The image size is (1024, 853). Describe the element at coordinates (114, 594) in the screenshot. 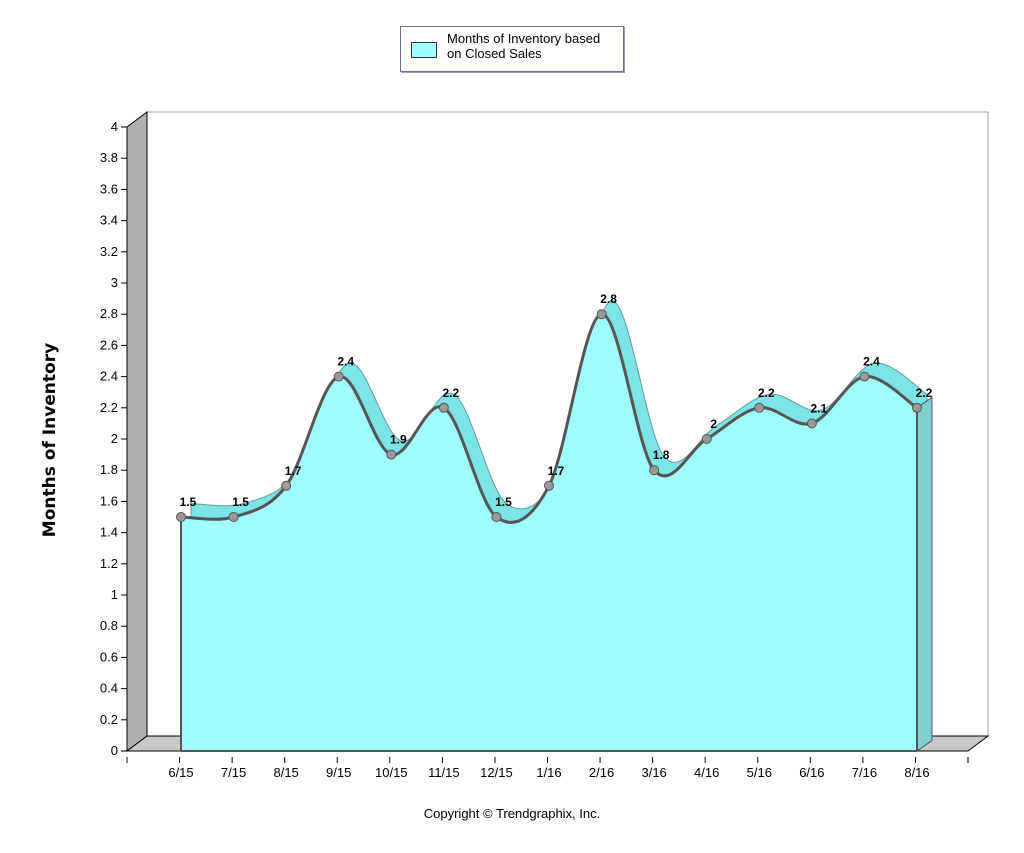

I see `y-tick-label: 1` at that location.